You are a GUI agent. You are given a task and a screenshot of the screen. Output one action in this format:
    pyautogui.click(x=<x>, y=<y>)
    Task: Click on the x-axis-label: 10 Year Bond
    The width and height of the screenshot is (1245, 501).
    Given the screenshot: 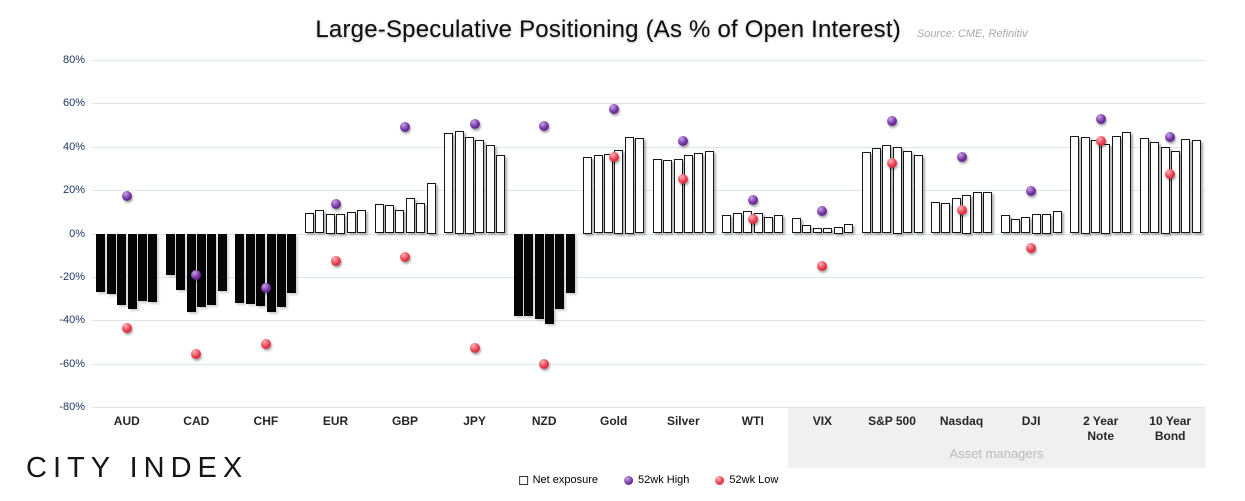 What is the action you would take?
    pyautogui.click(x=1170, y=428)
    